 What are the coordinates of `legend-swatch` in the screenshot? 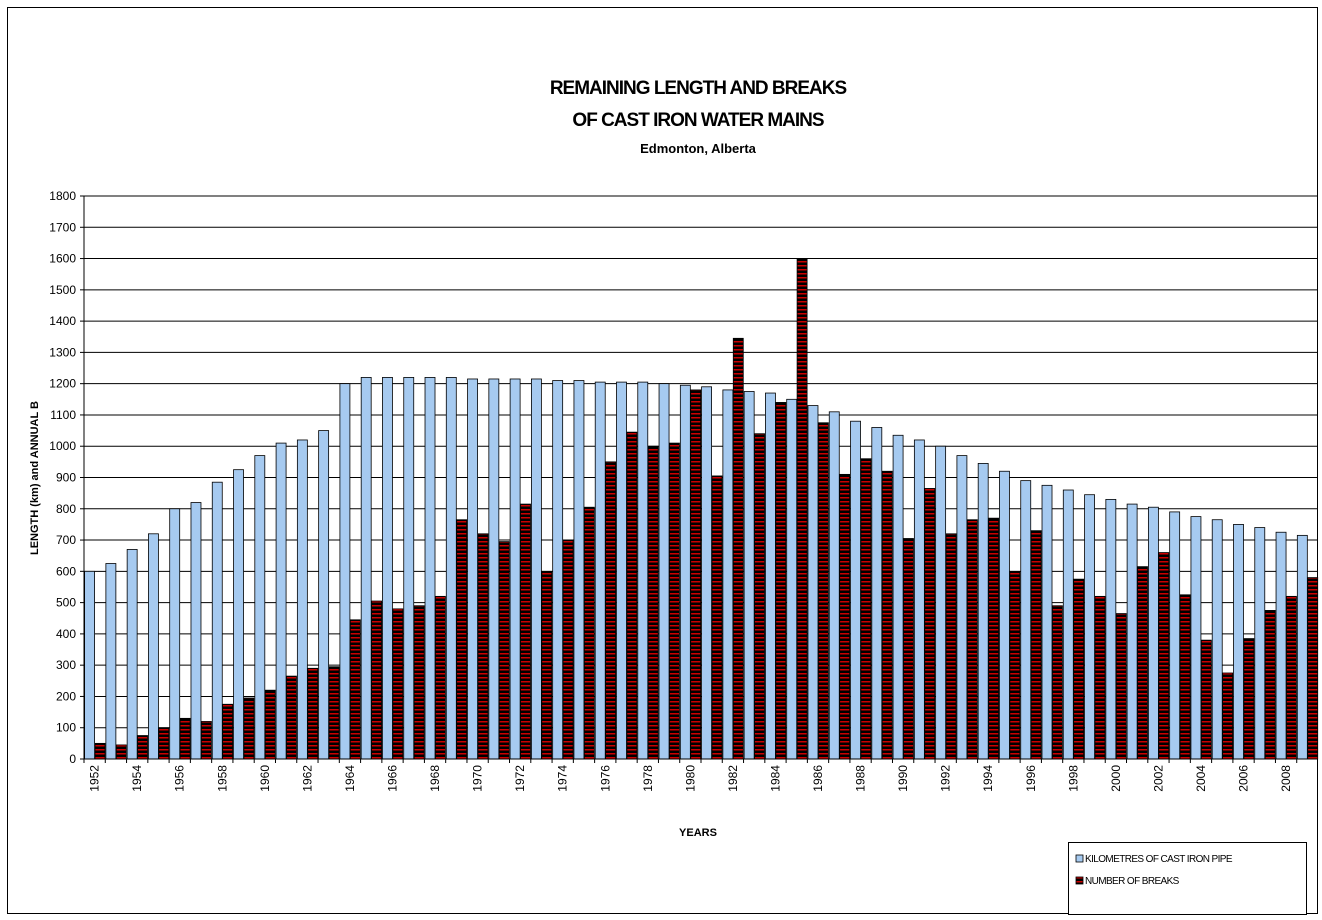 It's located at (1079, 880).